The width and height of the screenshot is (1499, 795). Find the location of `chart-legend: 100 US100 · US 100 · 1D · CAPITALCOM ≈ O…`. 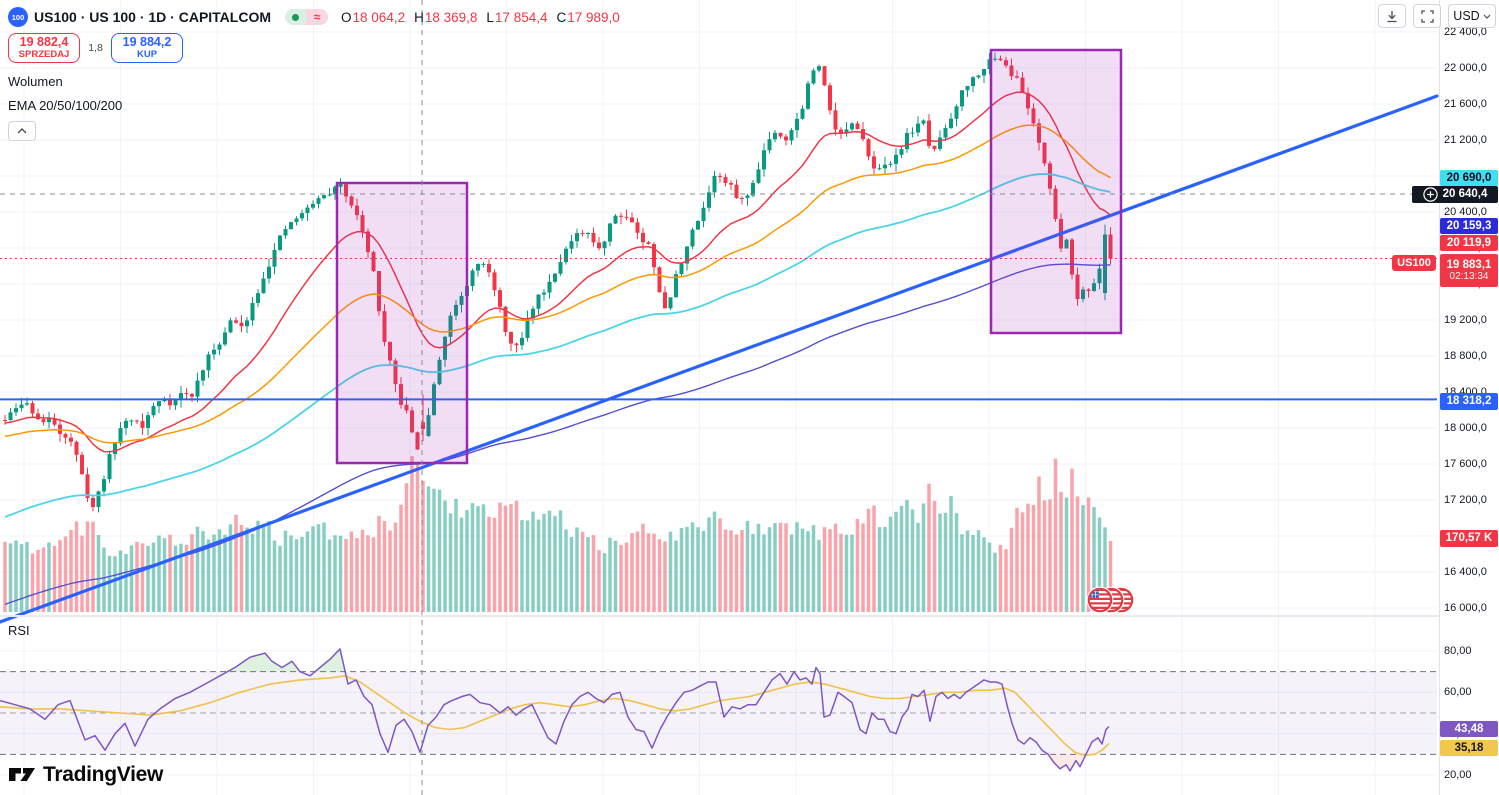

chart-legend: 100 US100 · US 100 · 1D · CAPITALCOM ≈ O… is located at coordinates (314, 73).